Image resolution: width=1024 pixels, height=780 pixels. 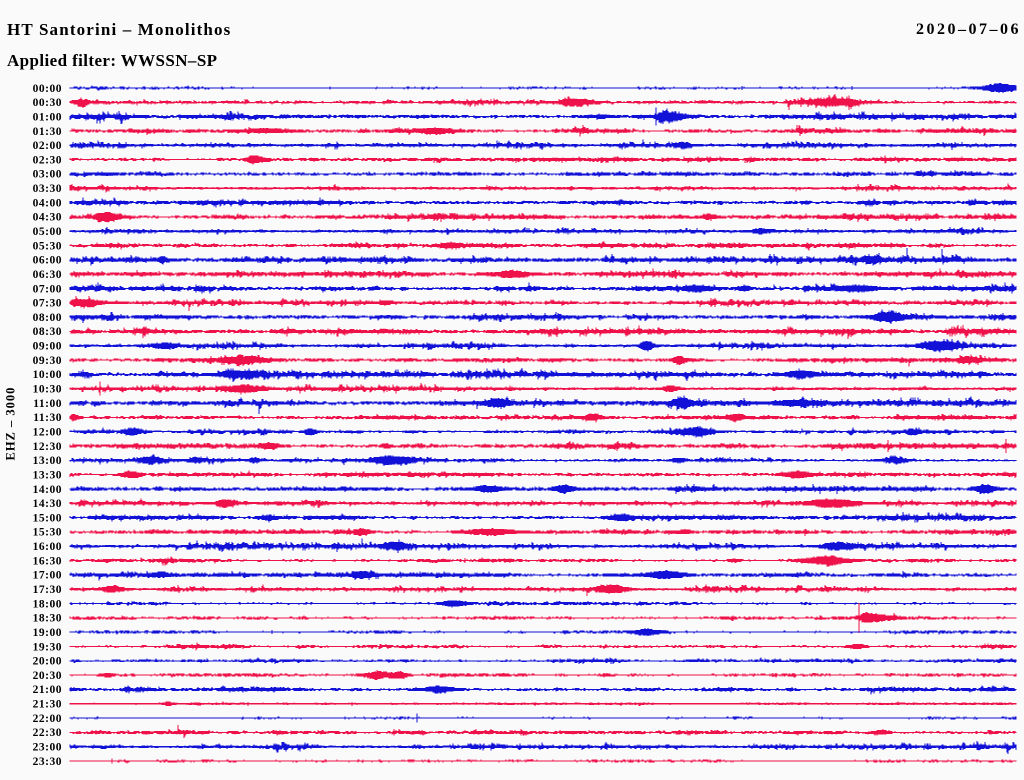 I want to click on svg-text: 22:00, so click(x=47, y=719).